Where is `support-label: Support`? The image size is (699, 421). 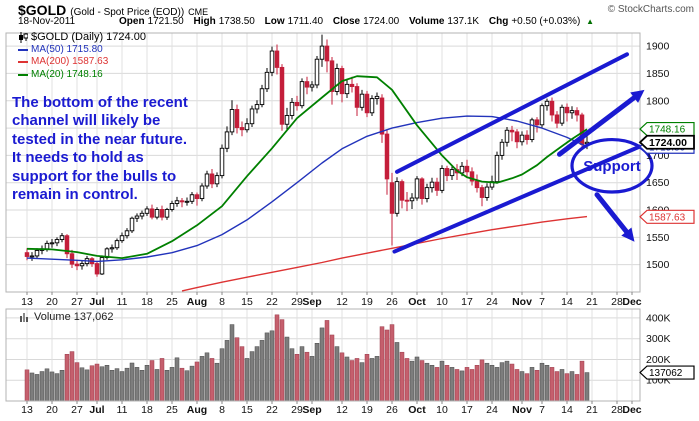 support-label: Support is located at coordinates (612, 166).